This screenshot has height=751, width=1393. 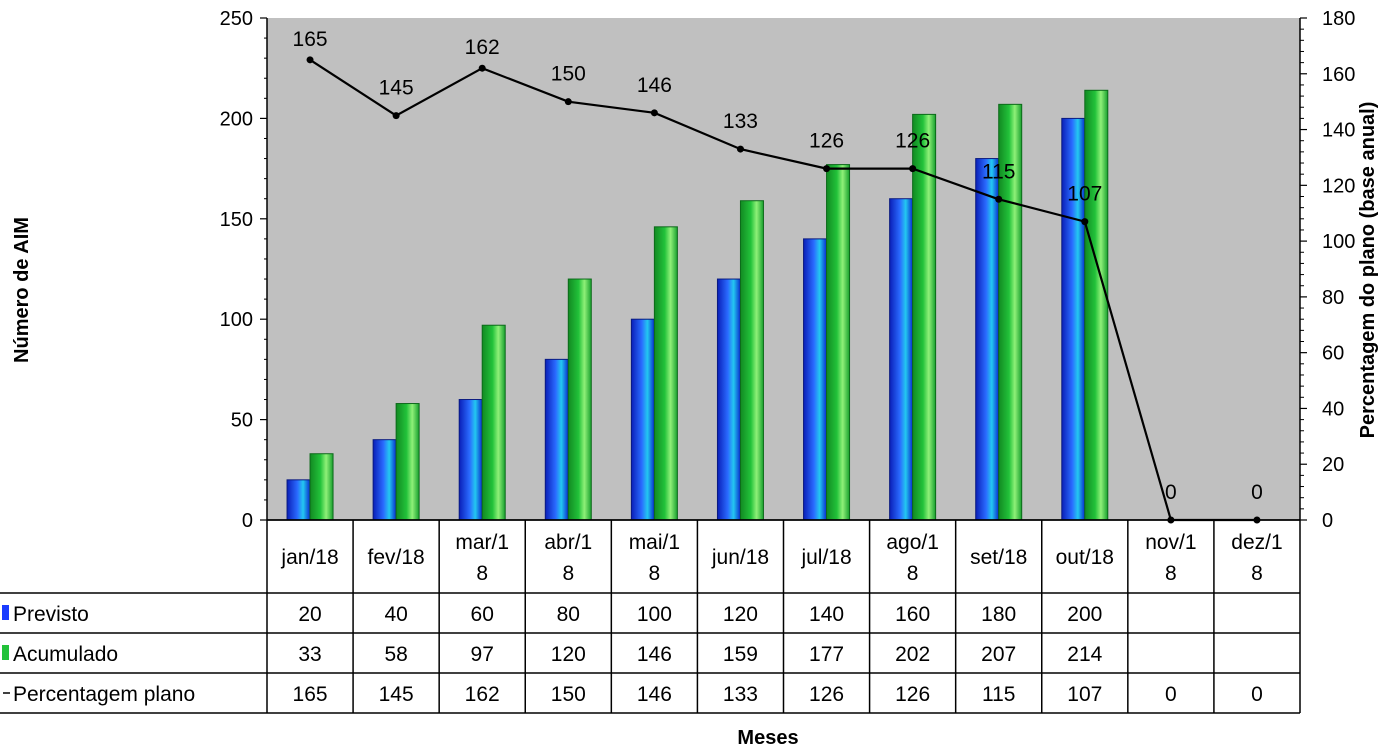 I want to click on data-label-percentagem: 107, so click(x=1084, y=194).